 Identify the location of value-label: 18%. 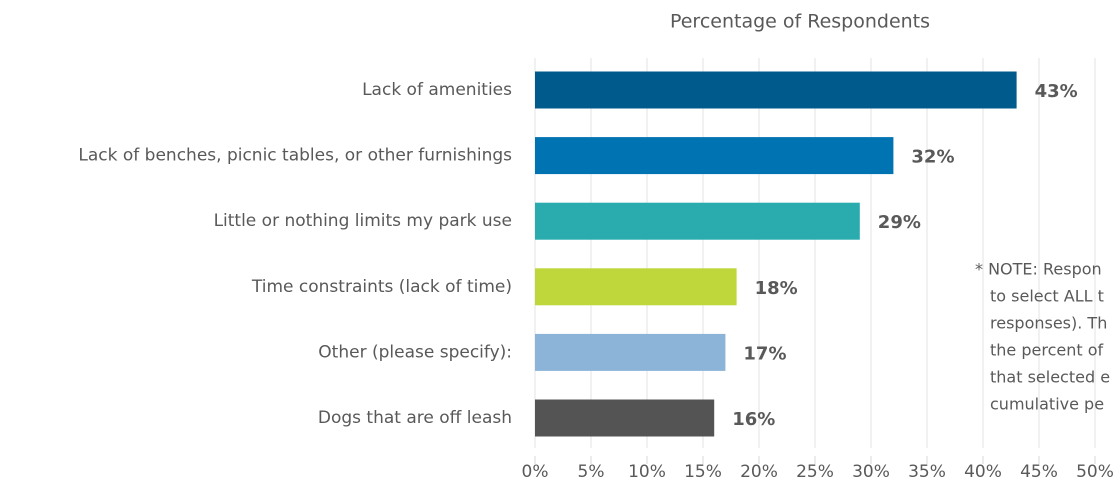
(776, 288).